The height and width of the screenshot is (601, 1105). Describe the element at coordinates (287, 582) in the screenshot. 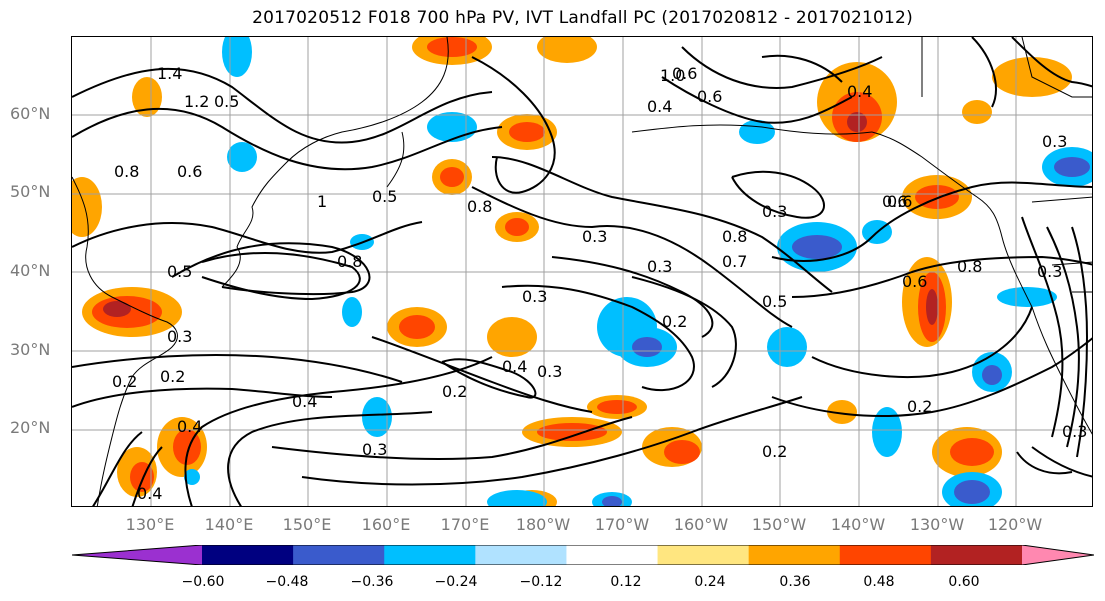

I see `colorbar-tick-label: −0.48` at that location.